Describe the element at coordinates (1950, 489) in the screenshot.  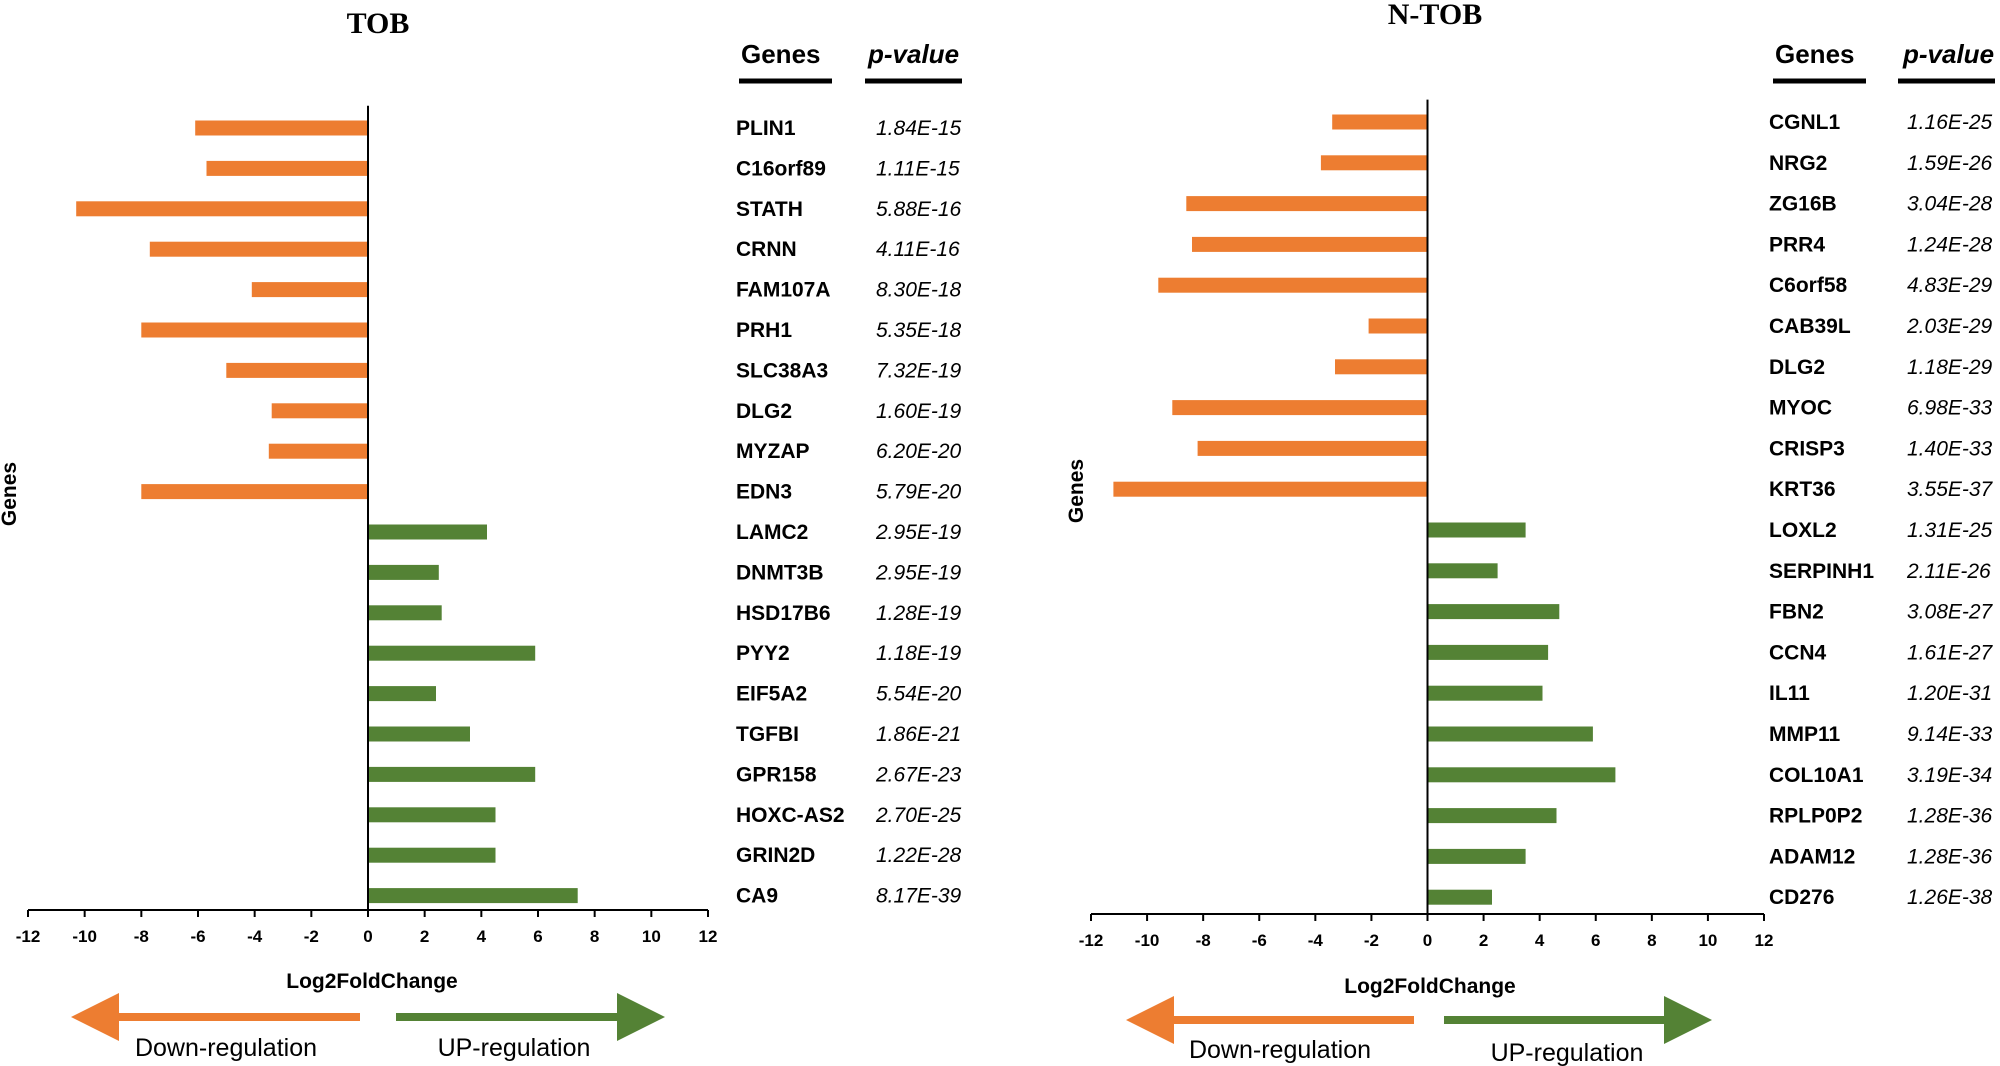
I see `p-value-label: 3.55E-37` at that location.